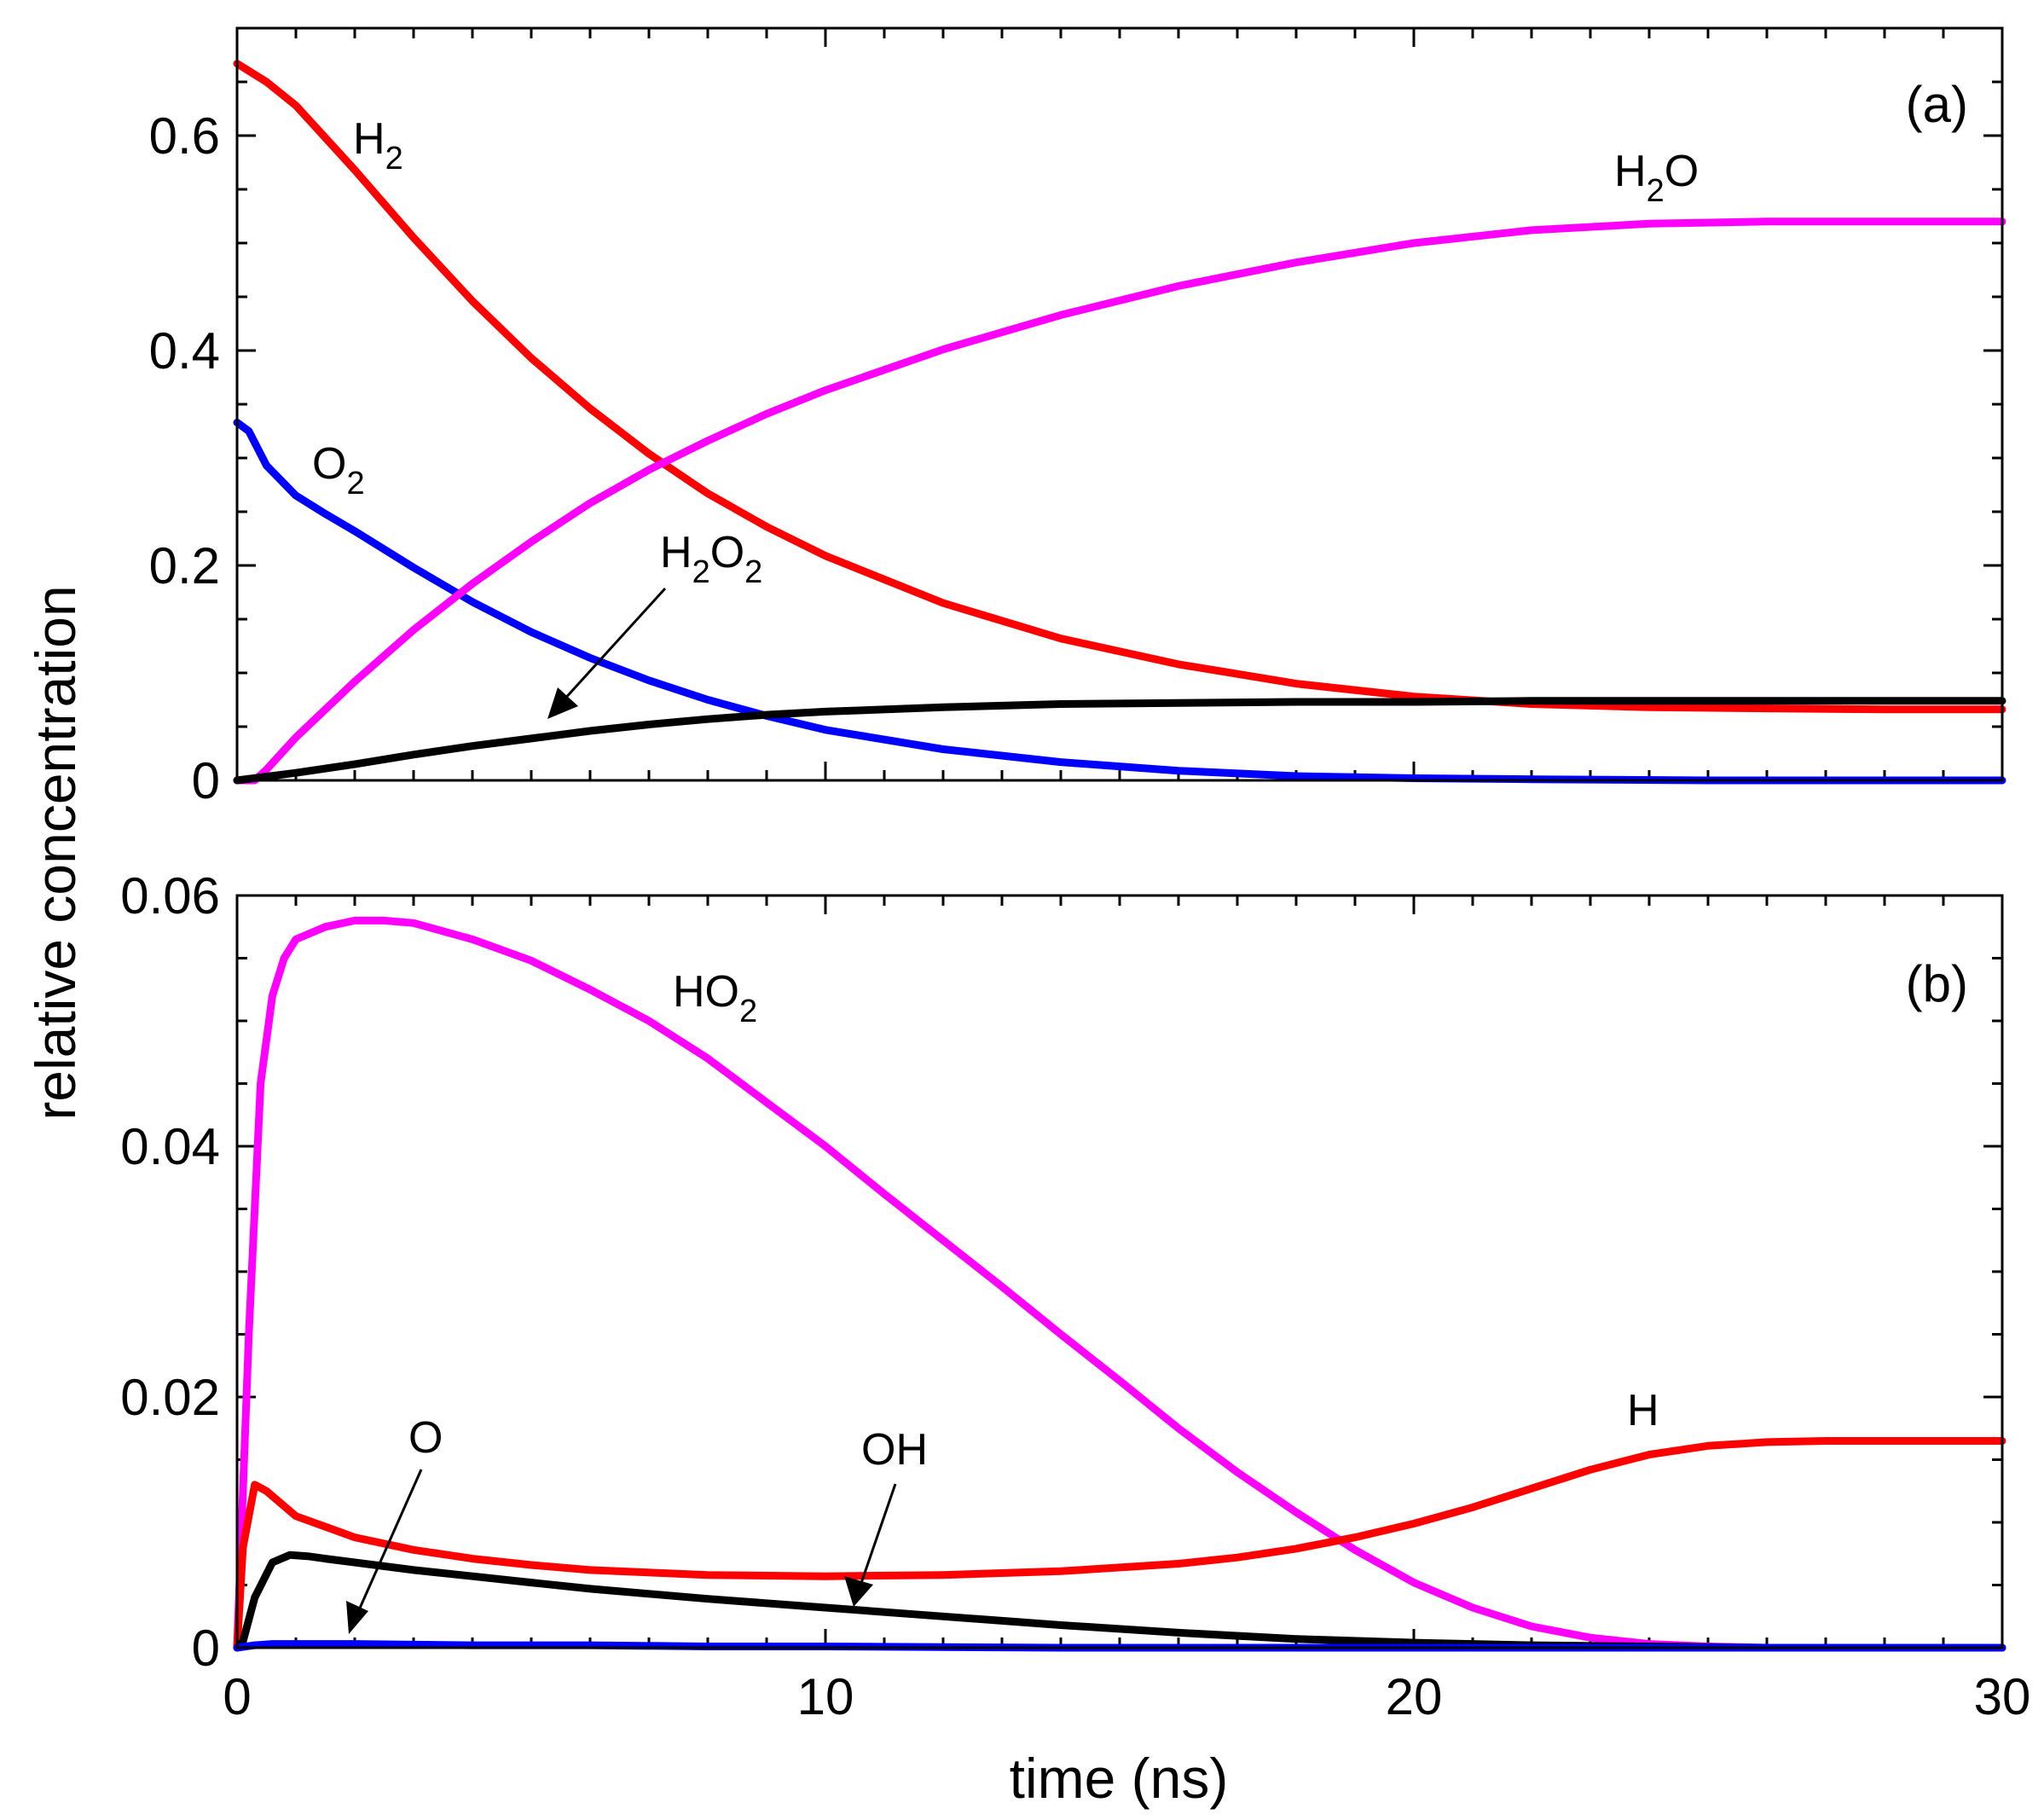 Image resolution: width=2044 pixels, height=1820 pixels. What do you see at coordinates (55, 853) in the screenshot?
I see `y-axis-title: relative concentration` at bounding box center [55, 853].